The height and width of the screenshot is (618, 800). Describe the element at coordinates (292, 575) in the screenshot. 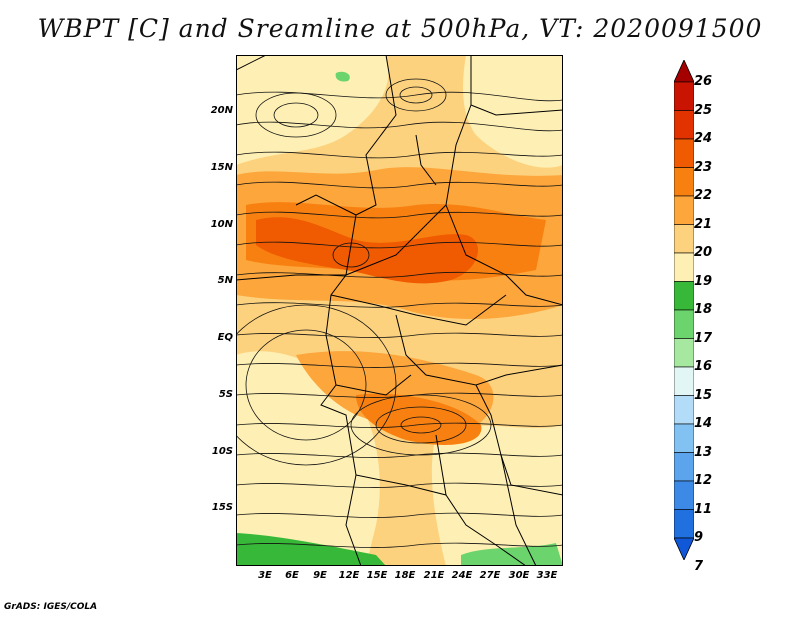

I see `lon-label-6e: 6E` at that location.